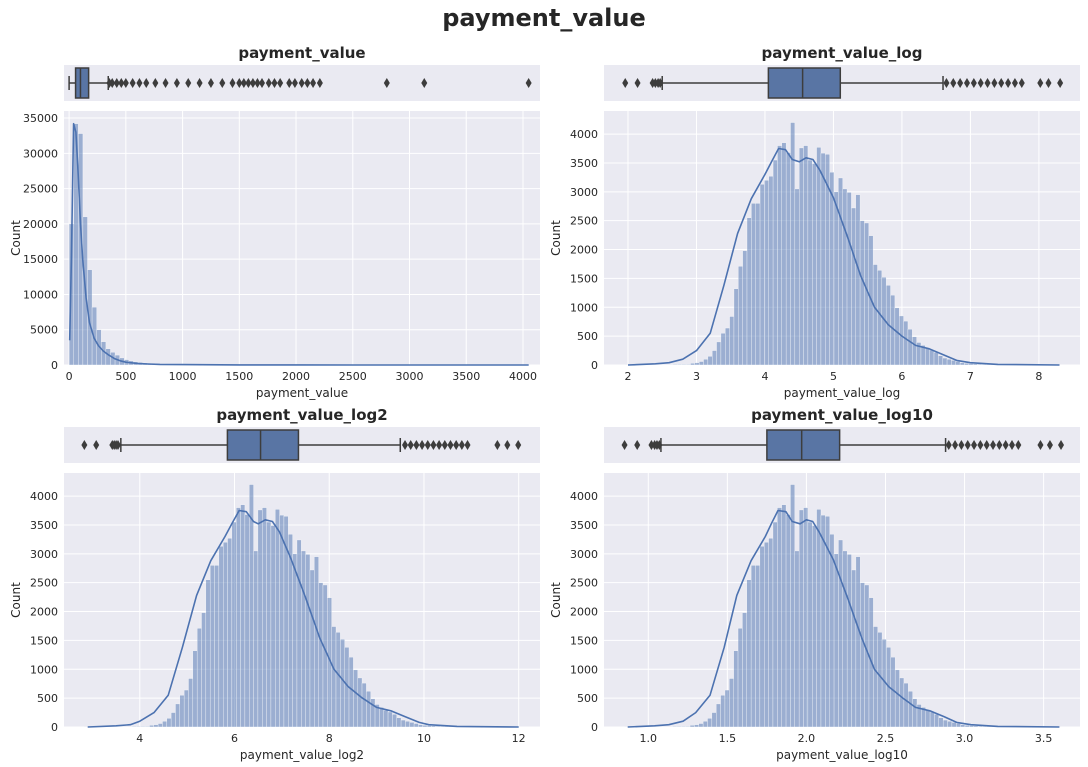 The width and height of the screenshot is (1088, 767). I want to click on x-tick-label: 8, so click(1038, 376).